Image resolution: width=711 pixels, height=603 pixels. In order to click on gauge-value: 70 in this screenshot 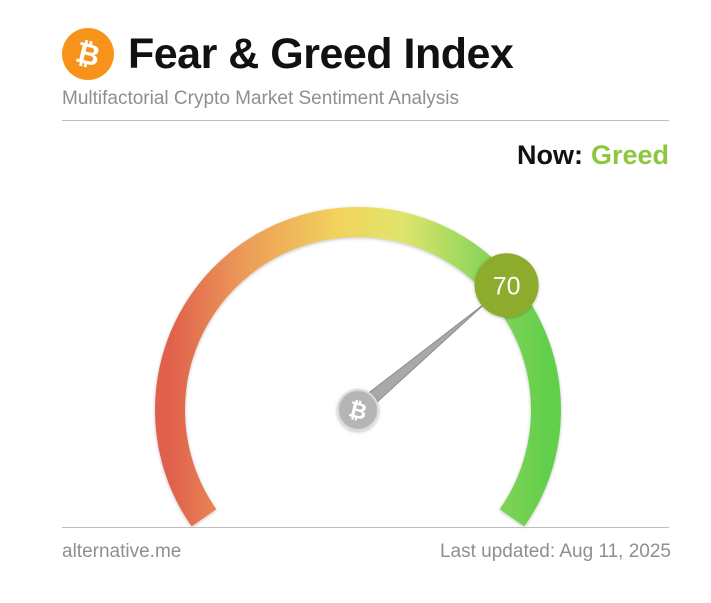, I will do `click(507, 286)`.